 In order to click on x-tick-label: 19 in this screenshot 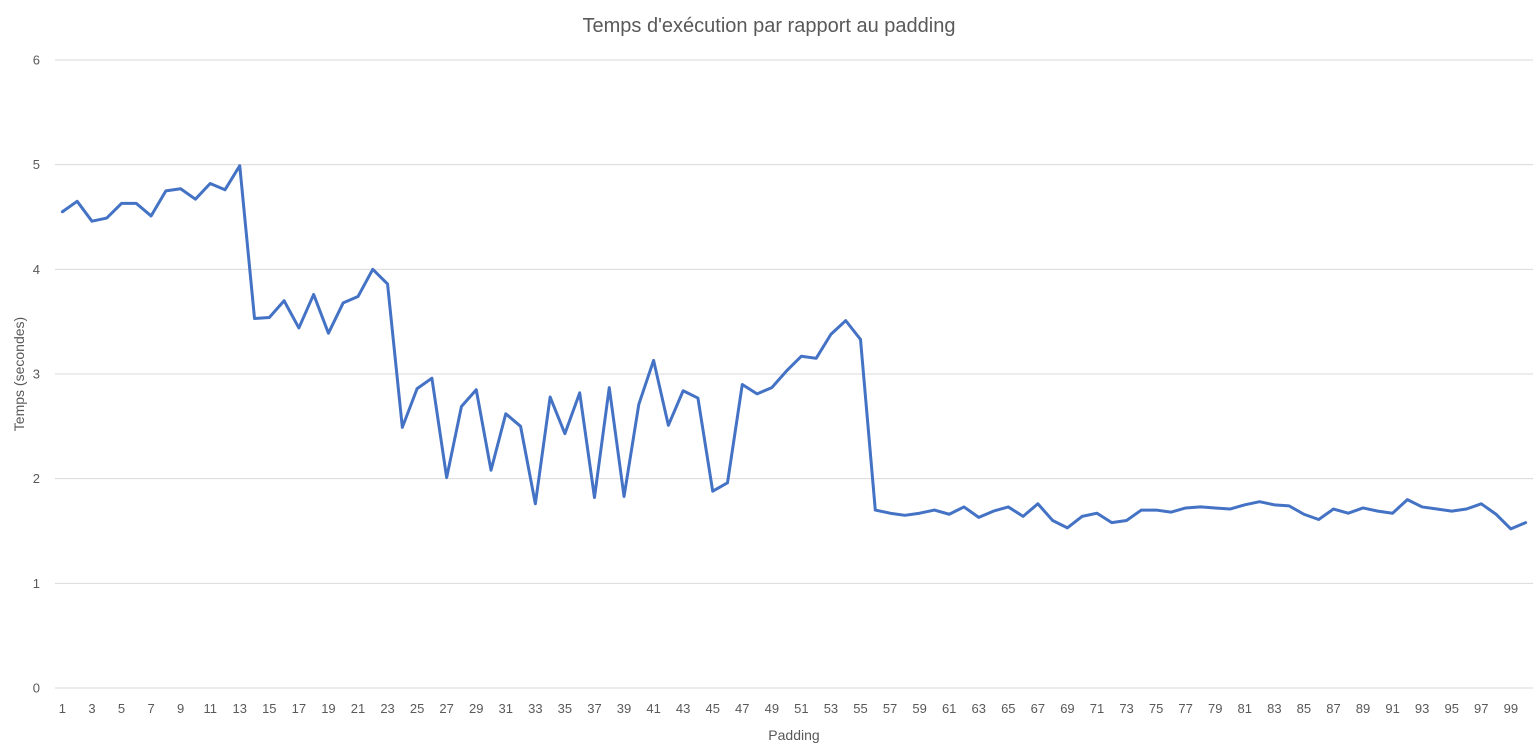, I will do `click(328, 708)`.